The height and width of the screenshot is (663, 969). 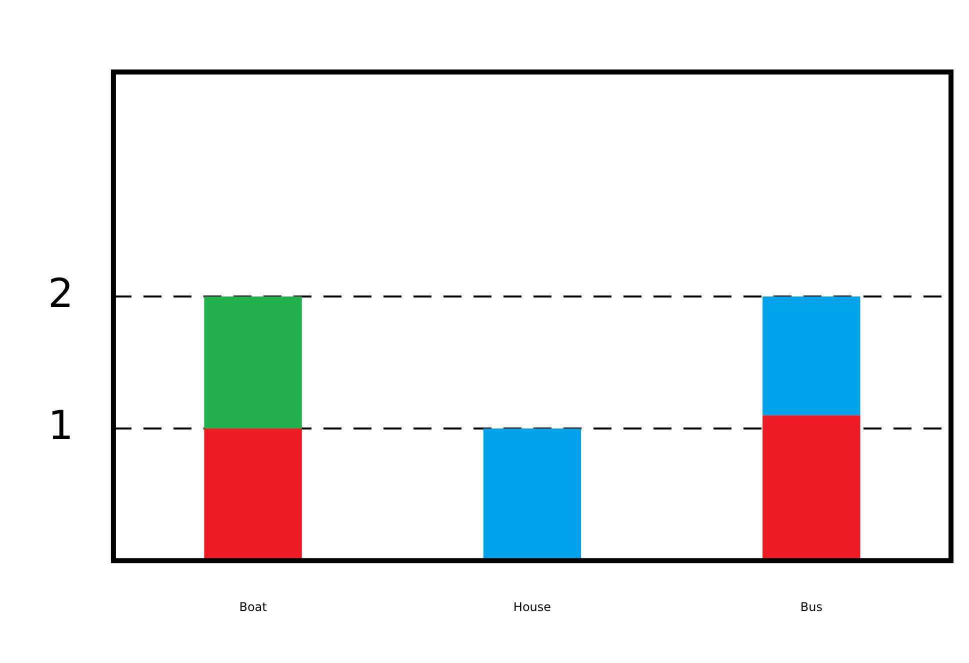 What do you see at coordinates (61, 293) in the screenshot?
I see `y-tick-label: 2` at bounding box center [61, 293].